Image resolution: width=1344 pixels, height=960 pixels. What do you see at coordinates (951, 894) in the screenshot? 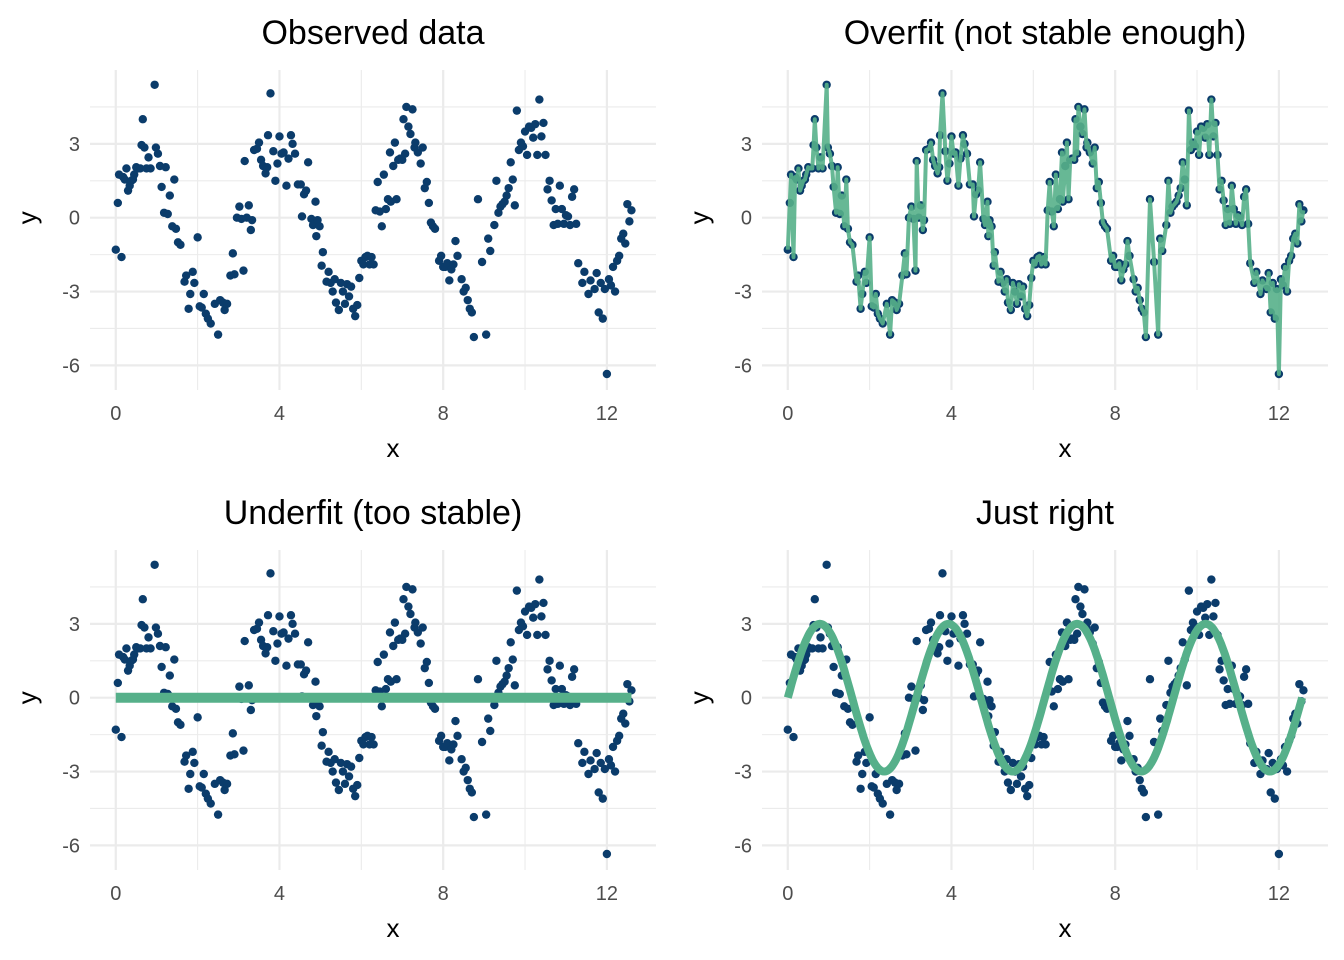
I see `x-tick-label: 4` at bounding box center [951, 894].